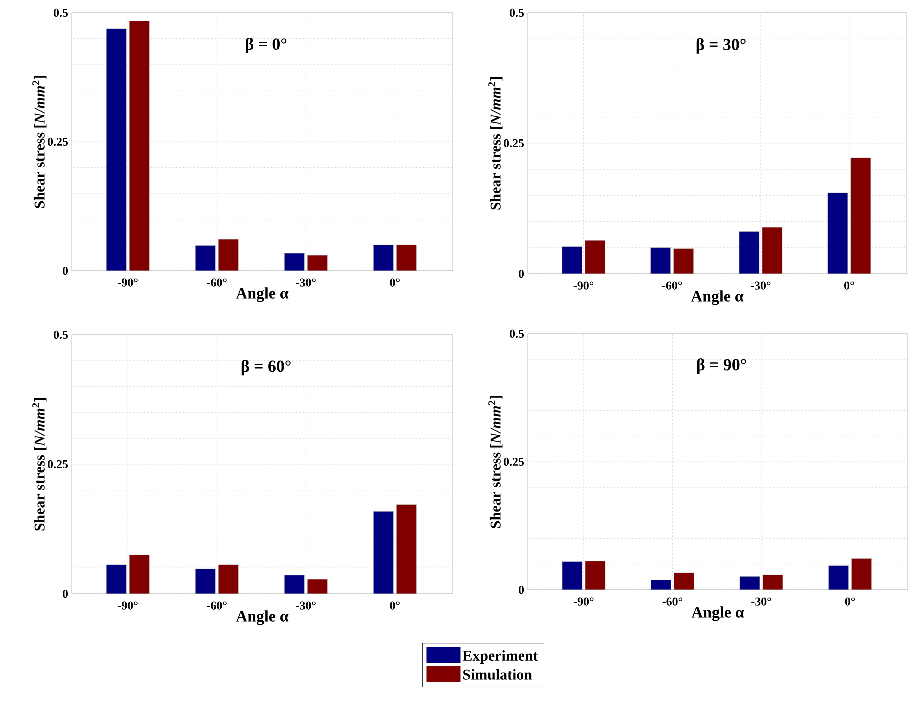 The image size is (909, 705). I want to click on legend-label: Simulation, so click(498, 674).